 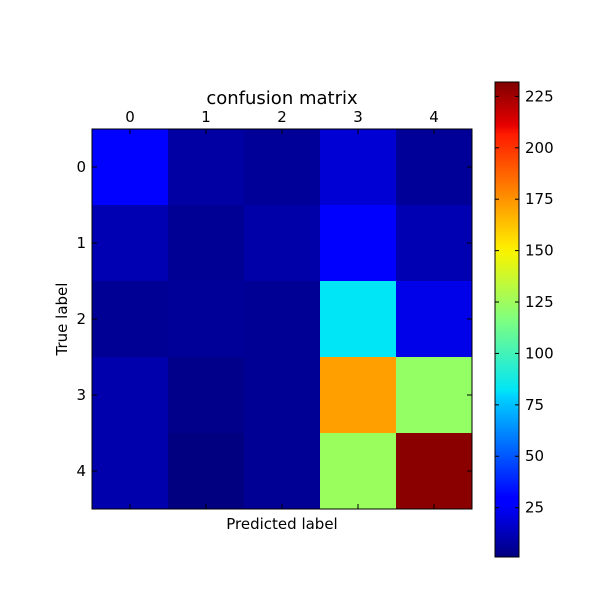 What do you see at coordinates (534, 508) in the screenshot?
I see `colorbar-tick-label: 25` at bounding box center [534, 508].